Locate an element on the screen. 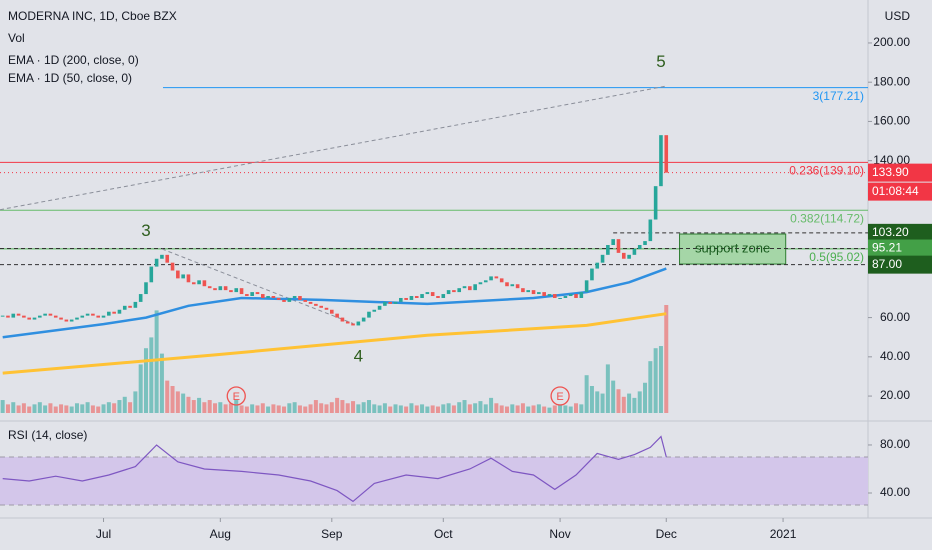  x-tick-label: Jul is located at coordinates (103, 534).